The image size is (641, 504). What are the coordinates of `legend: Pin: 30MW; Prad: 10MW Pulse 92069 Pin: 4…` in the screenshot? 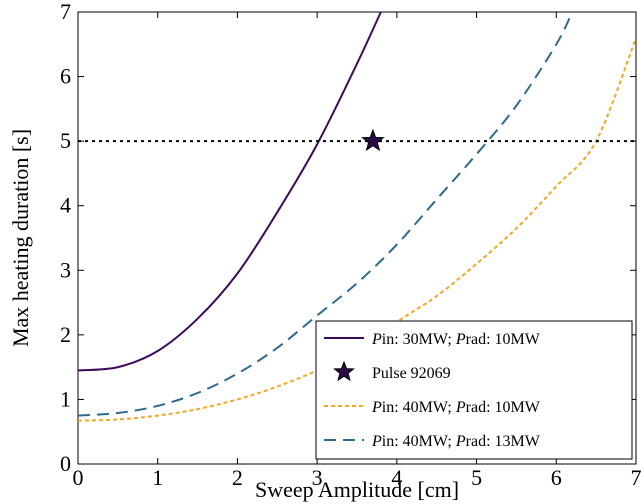 It's located at (474, 390).